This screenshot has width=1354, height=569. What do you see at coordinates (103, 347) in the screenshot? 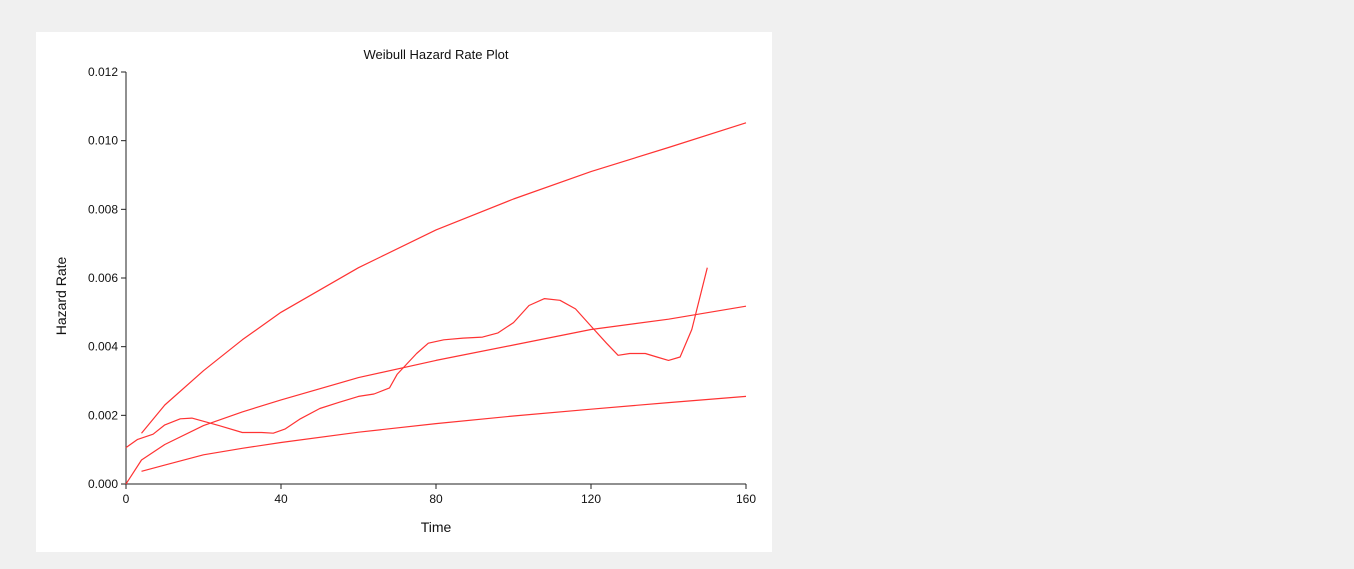
I see `y-tick-label: 0.004` at bounding box center [103, 347].